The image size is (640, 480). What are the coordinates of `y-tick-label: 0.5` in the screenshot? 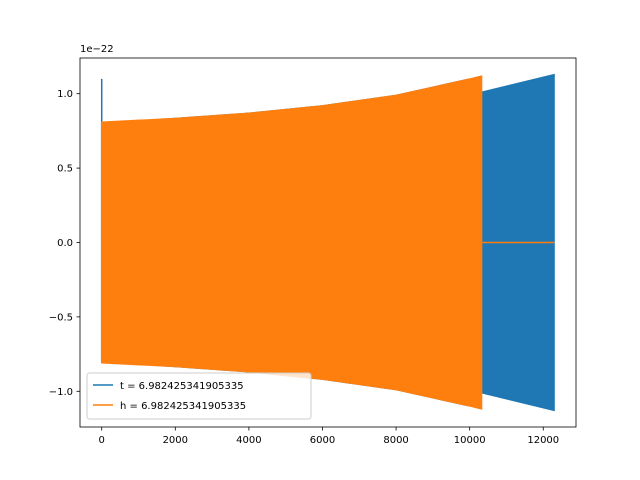 It's located at (65, 169).